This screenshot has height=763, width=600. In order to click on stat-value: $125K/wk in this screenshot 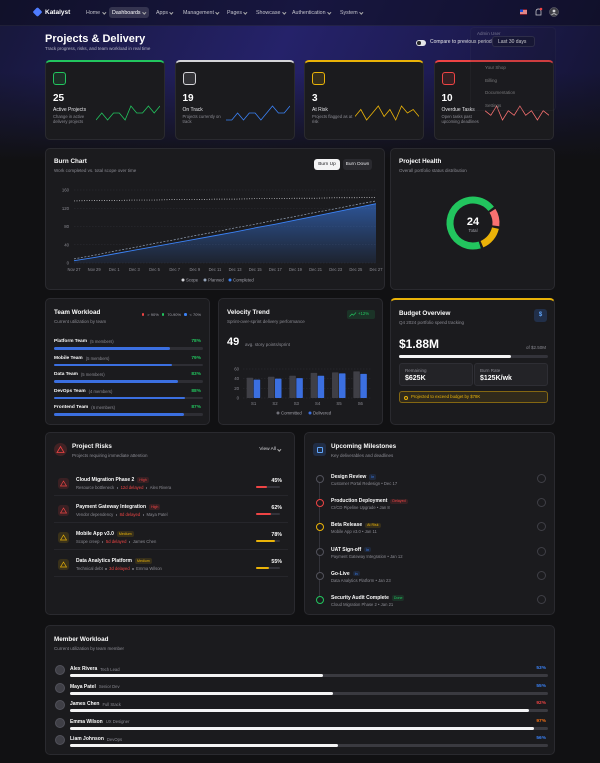, I will do `click(496, 378)`.